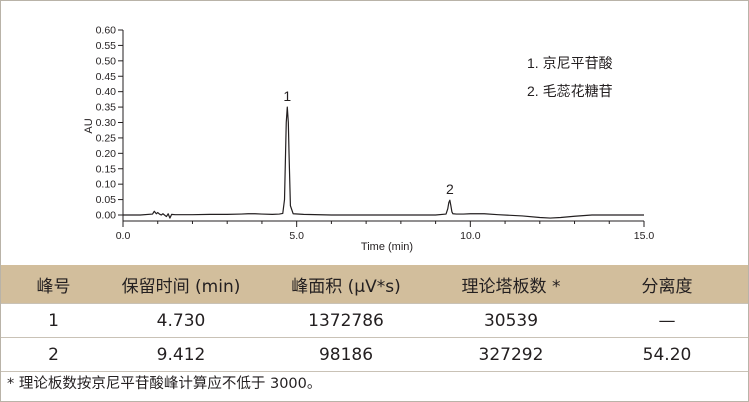  I want to click on x-tick-label: 5.0, so click(296, 236).